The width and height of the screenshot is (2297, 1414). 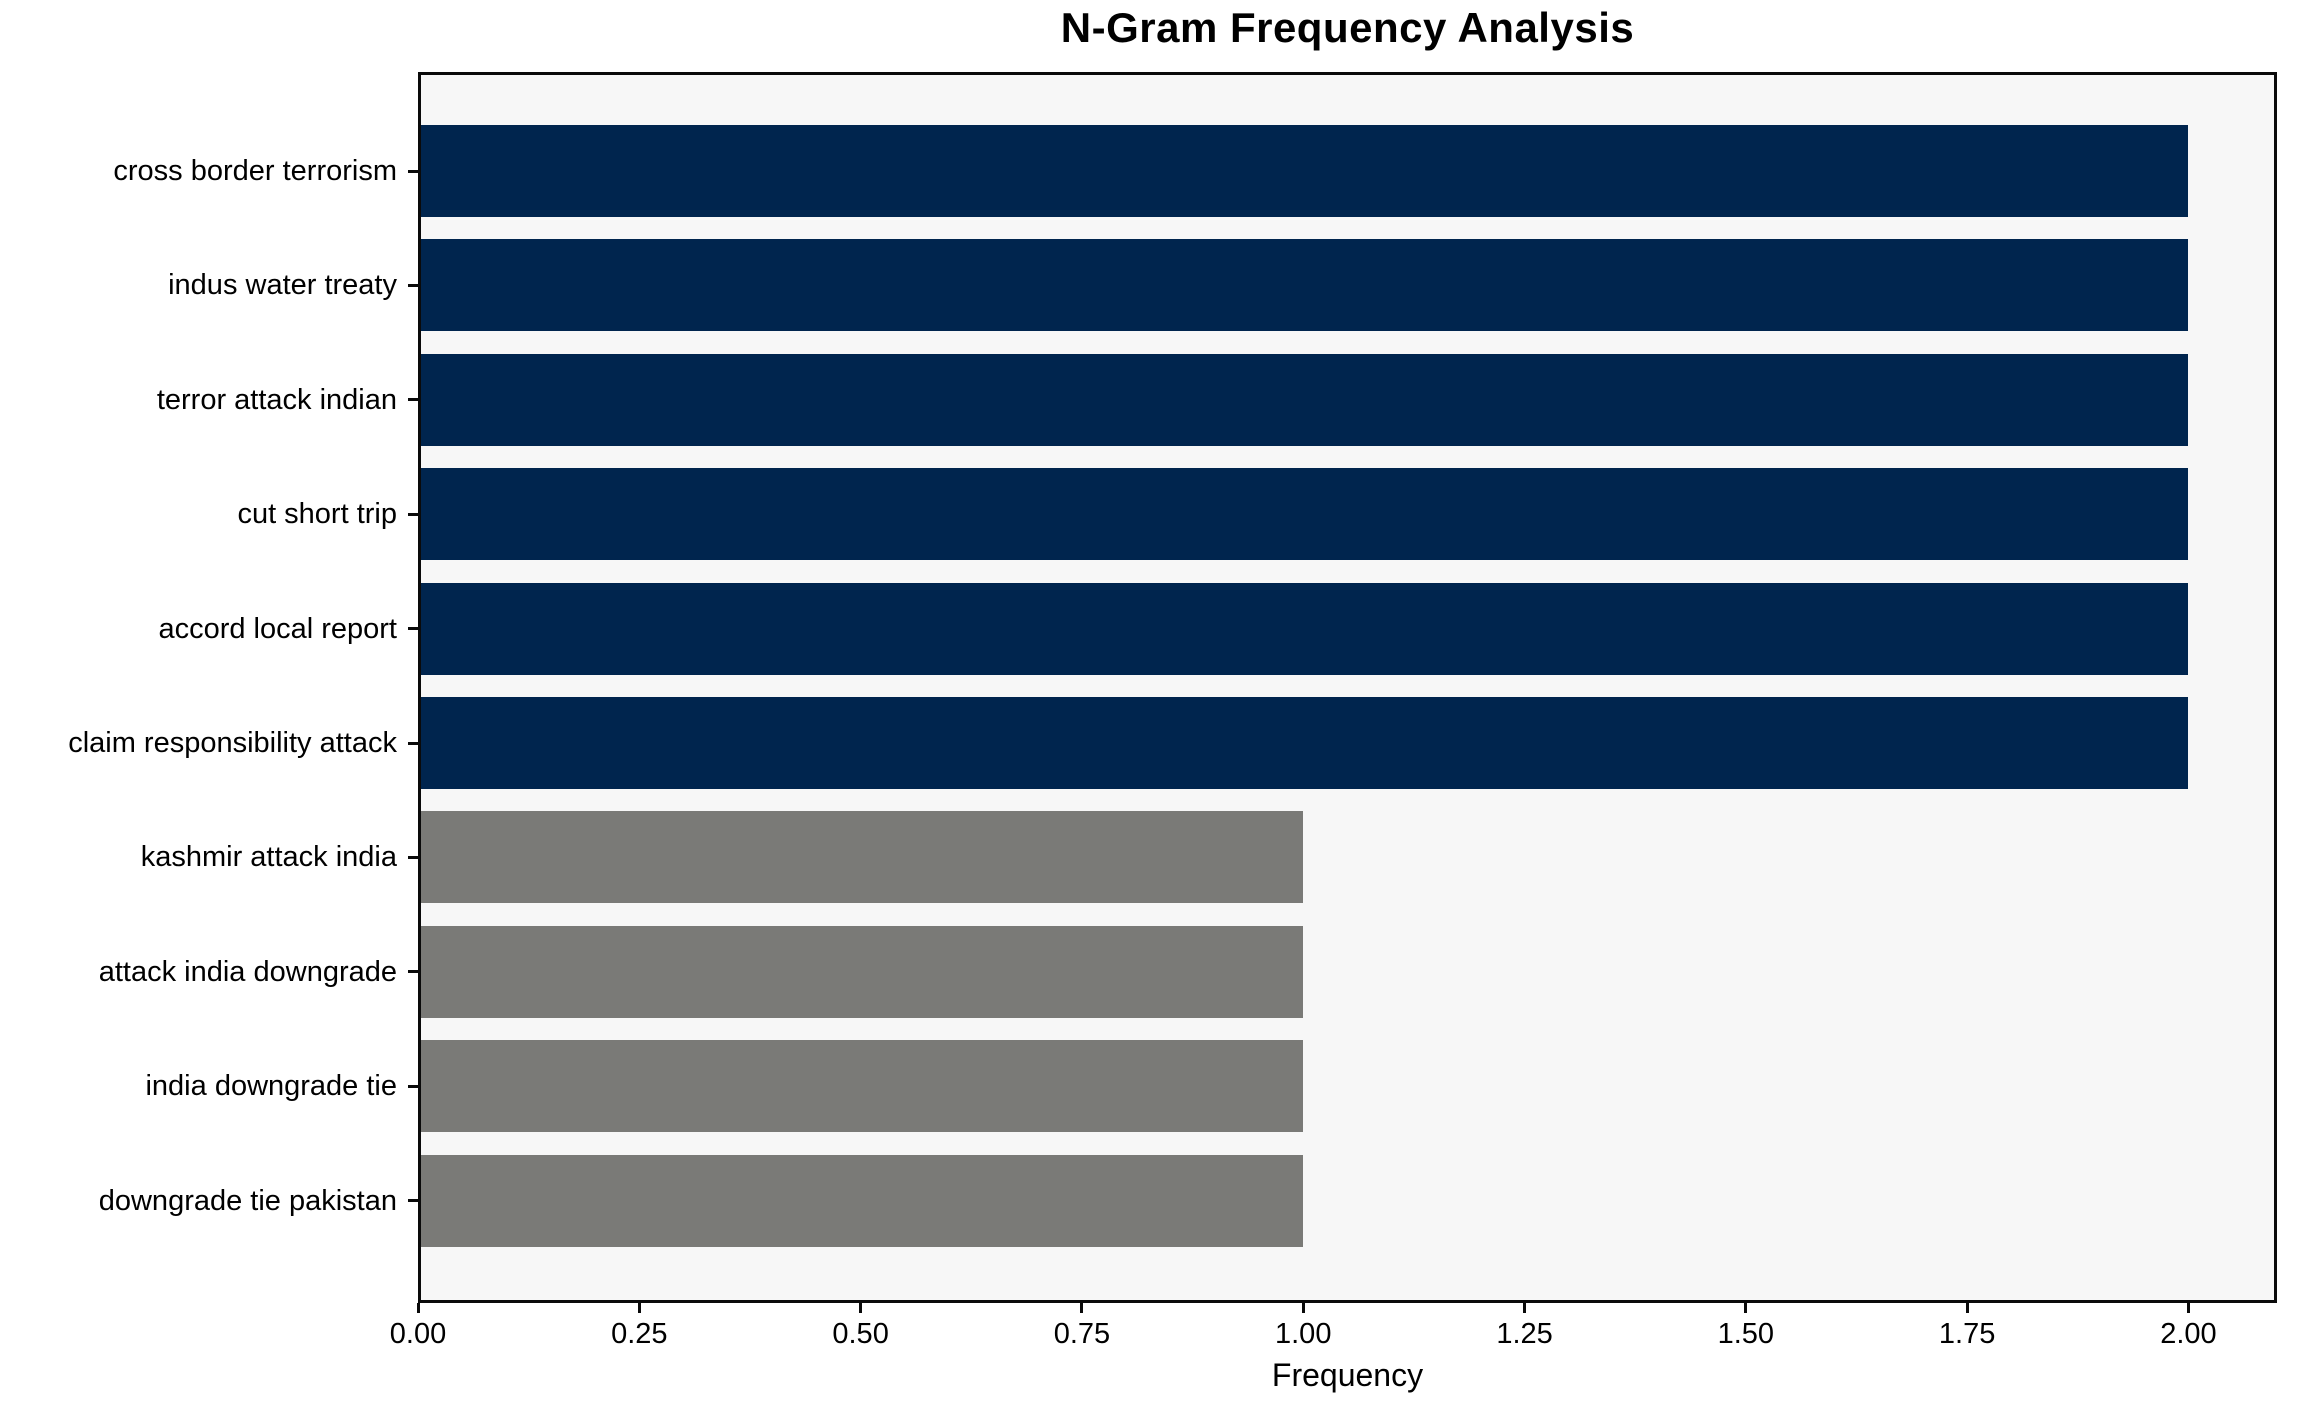 I want to click on x-tick-label: 1.50, so click(x=1746, y=1334).